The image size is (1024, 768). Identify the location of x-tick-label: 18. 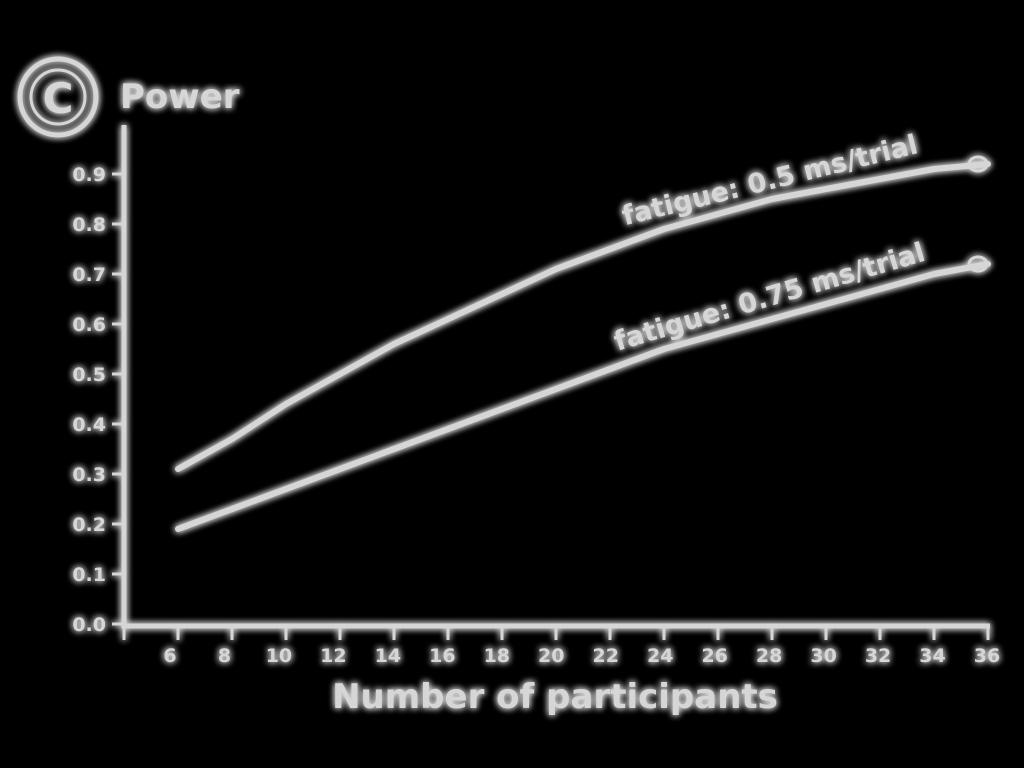
(497, 656).